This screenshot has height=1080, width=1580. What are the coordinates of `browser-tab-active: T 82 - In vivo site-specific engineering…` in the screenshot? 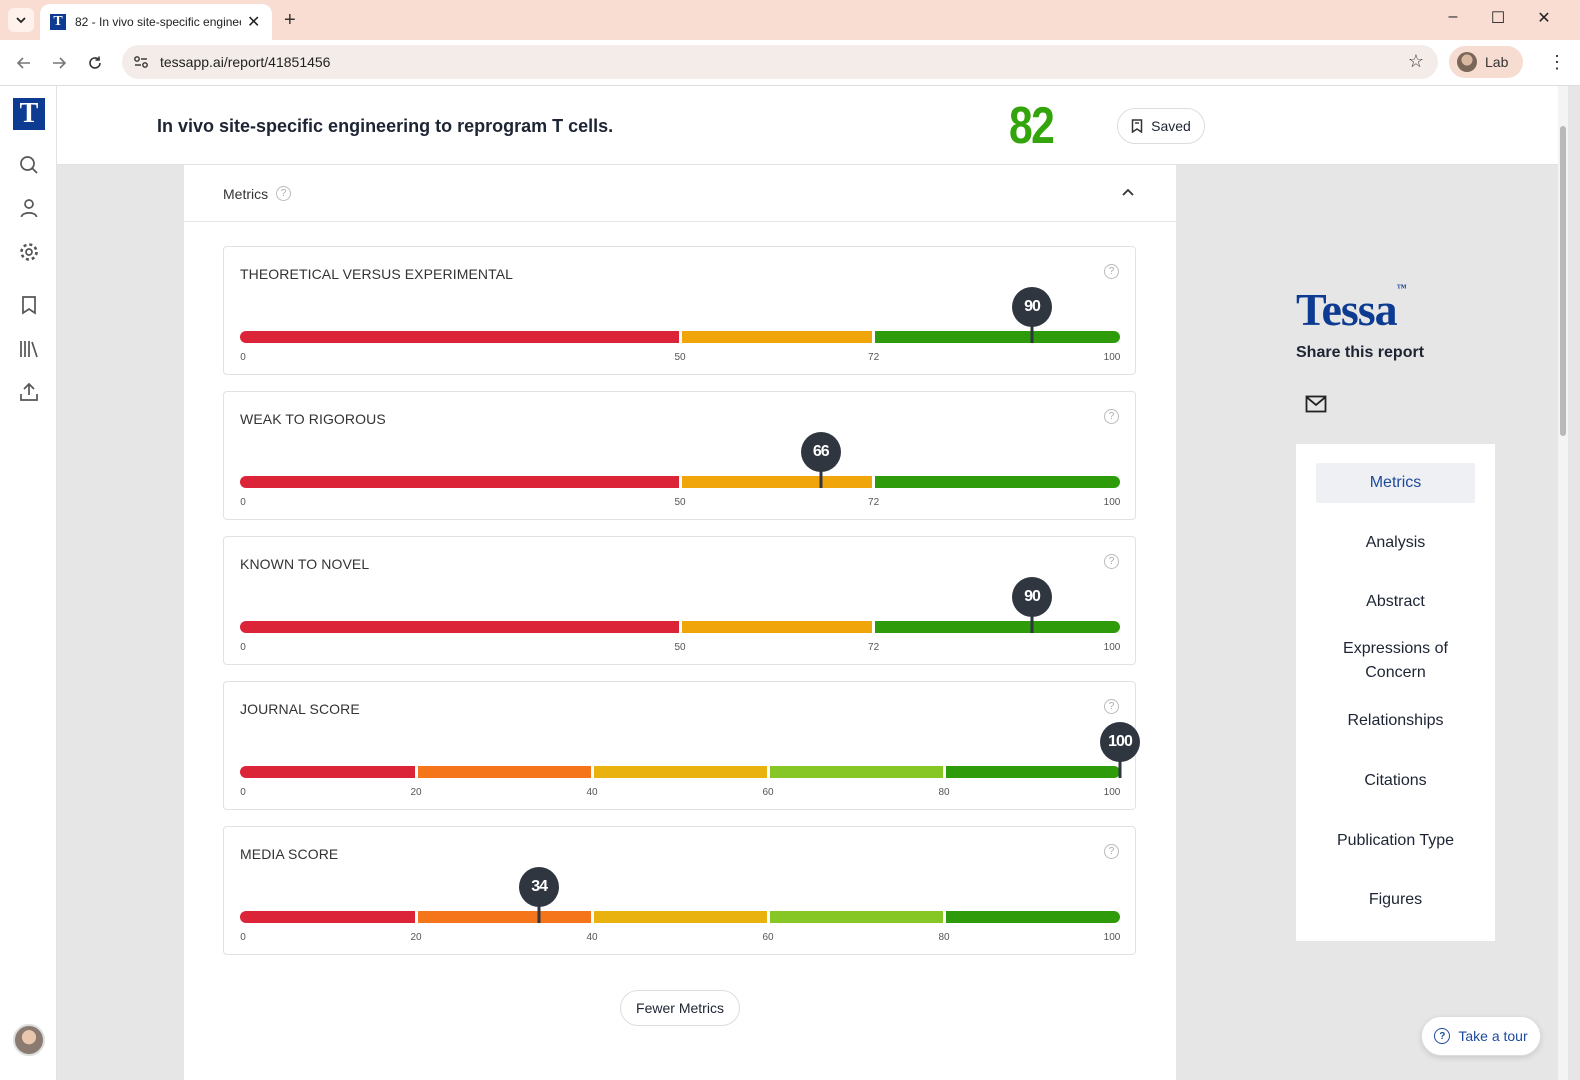 It's located at (156, 22).